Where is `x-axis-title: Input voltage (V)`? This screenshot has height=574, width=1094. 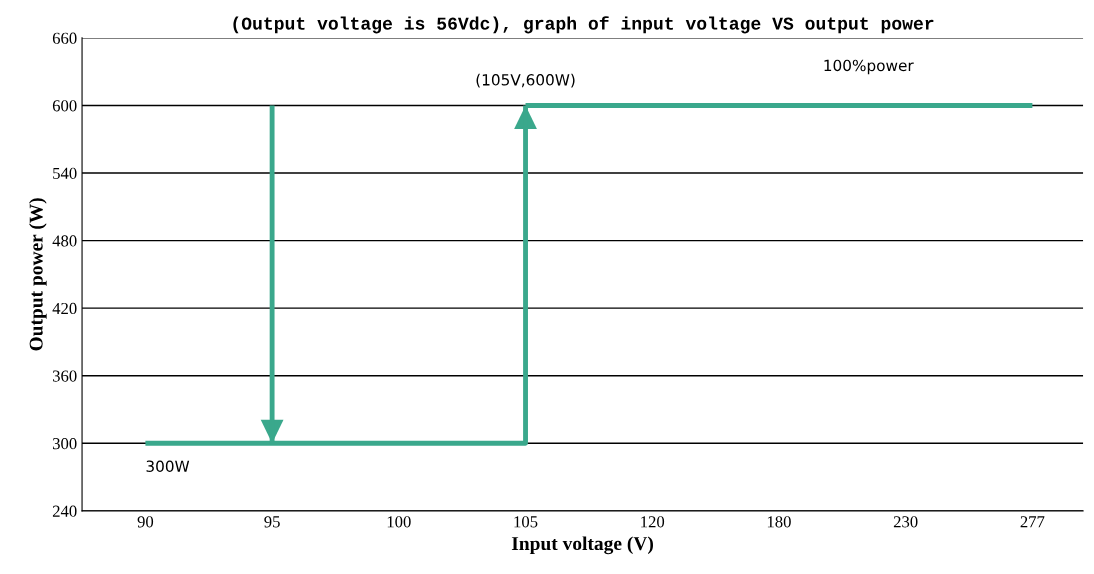
x-axis-title: Input voltage (V) is located at coordinates (582, 545).